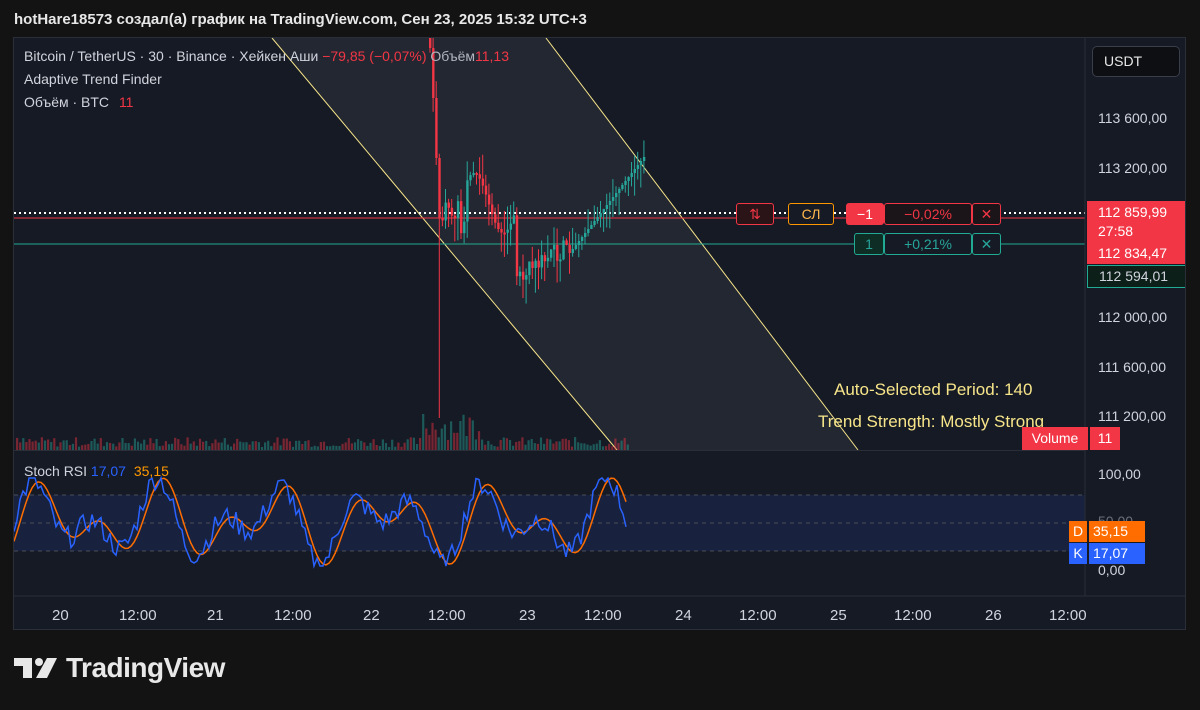 The width and height of the screenshot is (1200, 710). I want to click on current-price-tag: 112 859,99 27:58, so click(1136, 222).